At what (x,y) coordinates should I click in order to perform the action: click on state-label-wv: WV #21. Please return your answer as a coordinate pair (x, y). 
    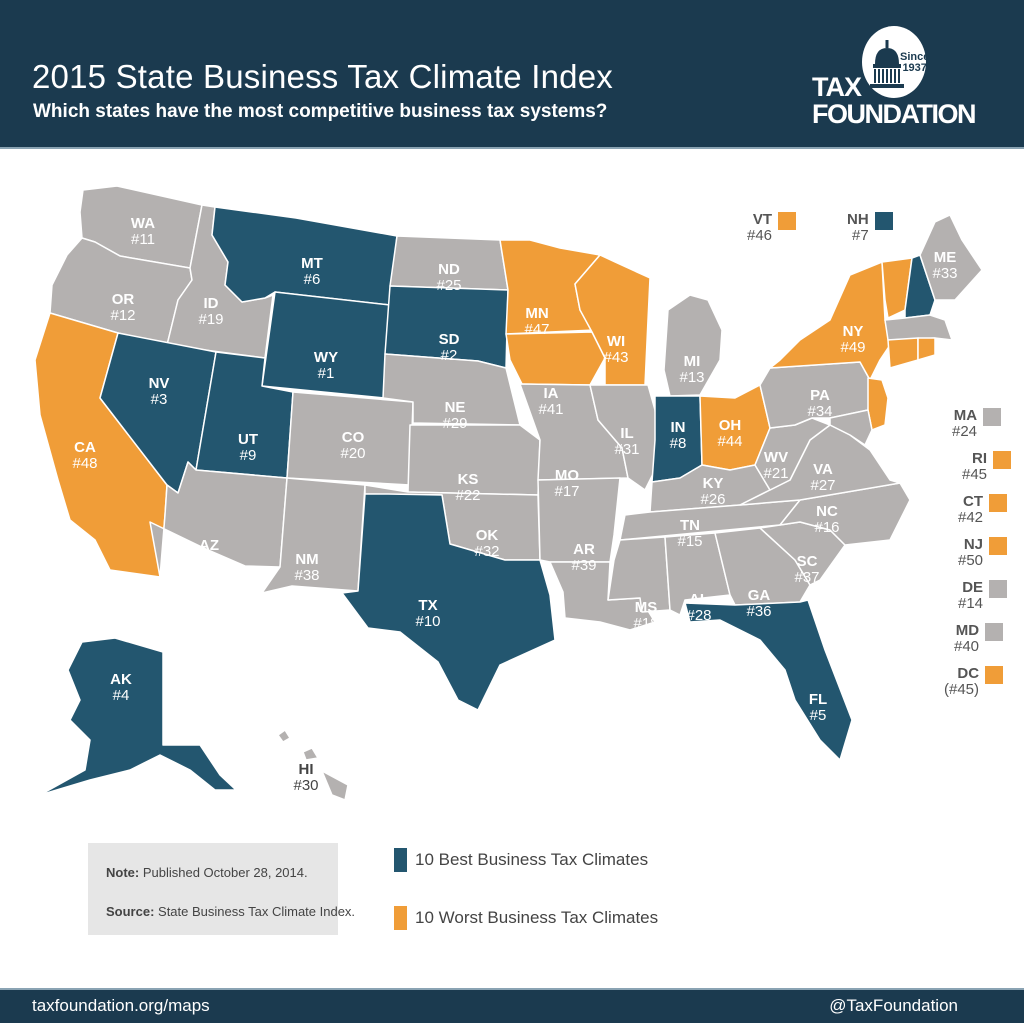
    Looking at the image, I should click on (776, 465).